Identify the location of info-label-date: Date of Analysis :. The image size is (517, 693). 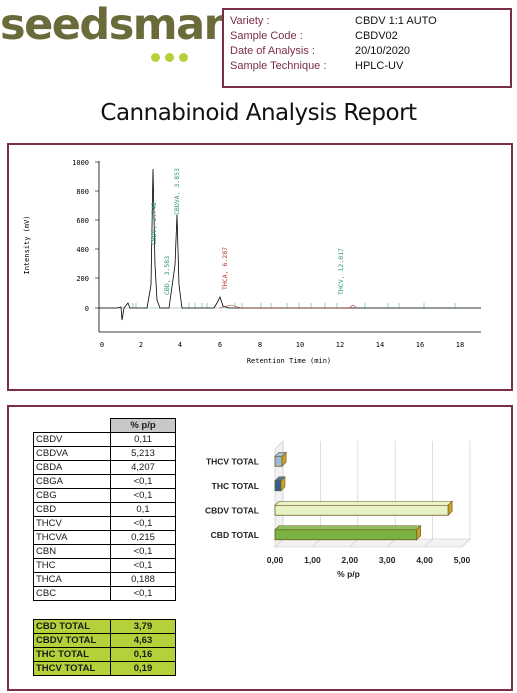
(272, 51).